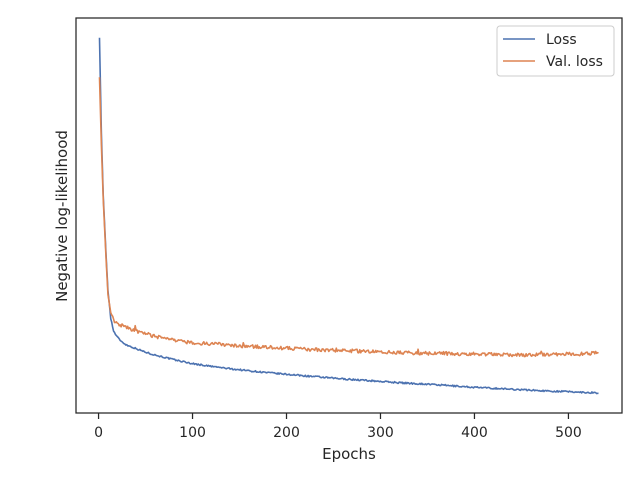 This screenshot has width=640, height=480. I want to click on x-tick-label: 400, so click(474, 433).